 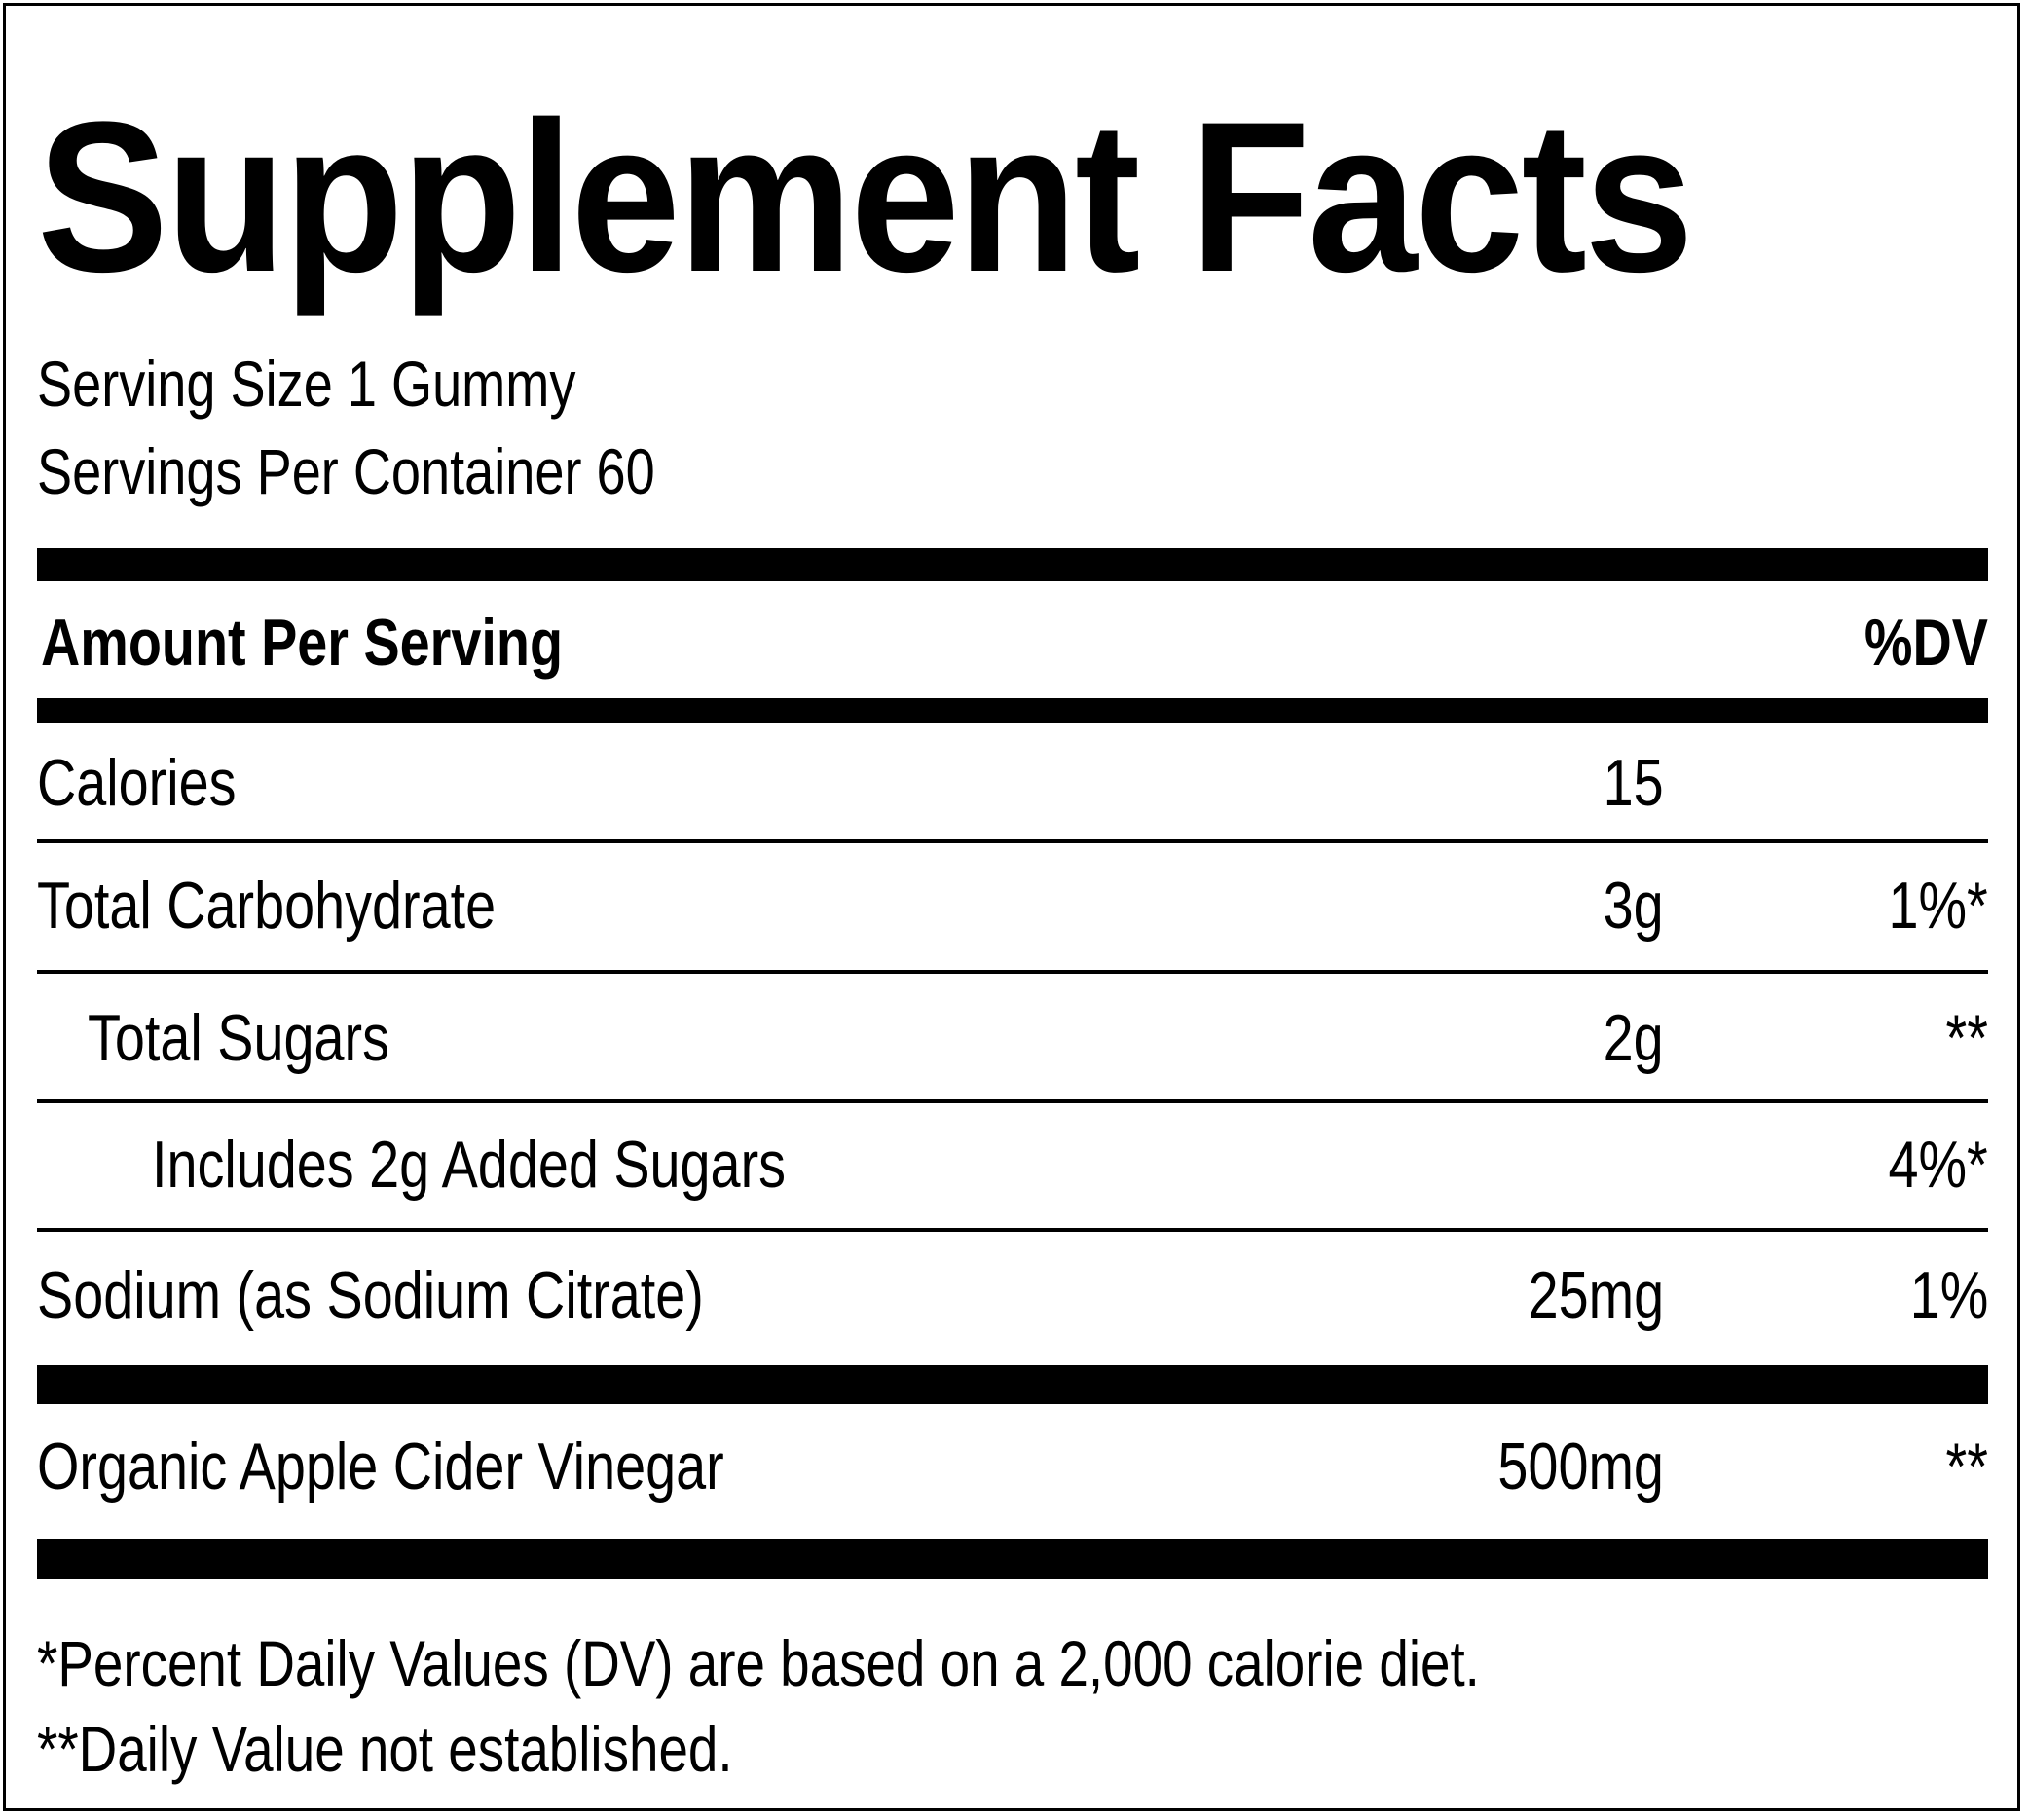 I want to click on amount-per-serving-header: Amount Per Serving, so click(x=302, y=643).